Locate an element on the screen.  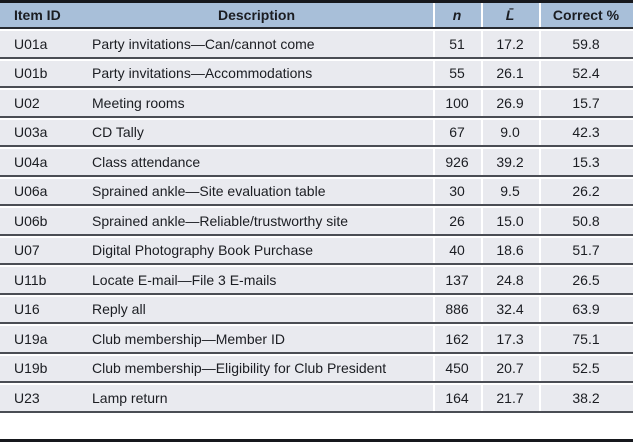
cell-correct-pct: 15.7 is located at coordinates (586, 103).